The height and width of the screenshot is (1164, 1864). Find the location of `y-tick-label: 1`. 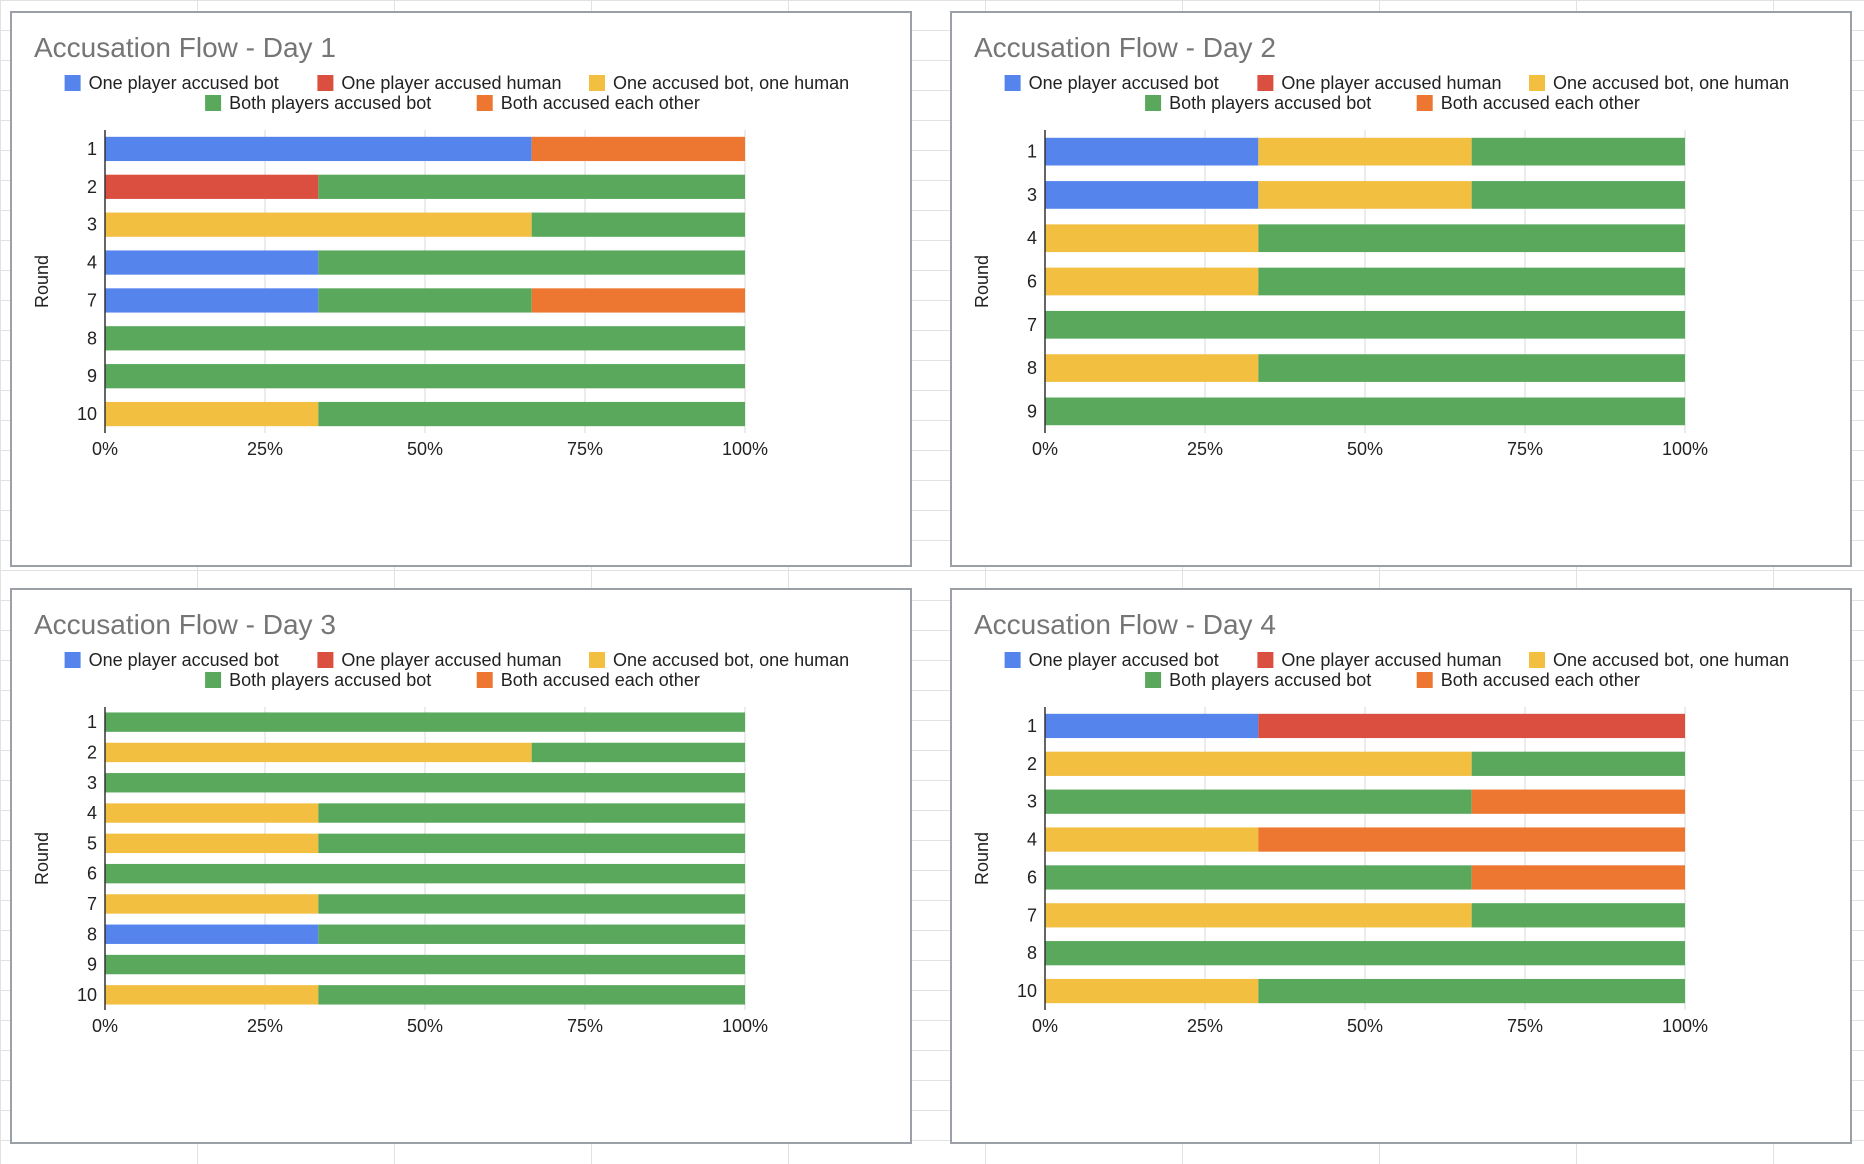

y-tick-label: 1 is located at coordinates (1032, 726).